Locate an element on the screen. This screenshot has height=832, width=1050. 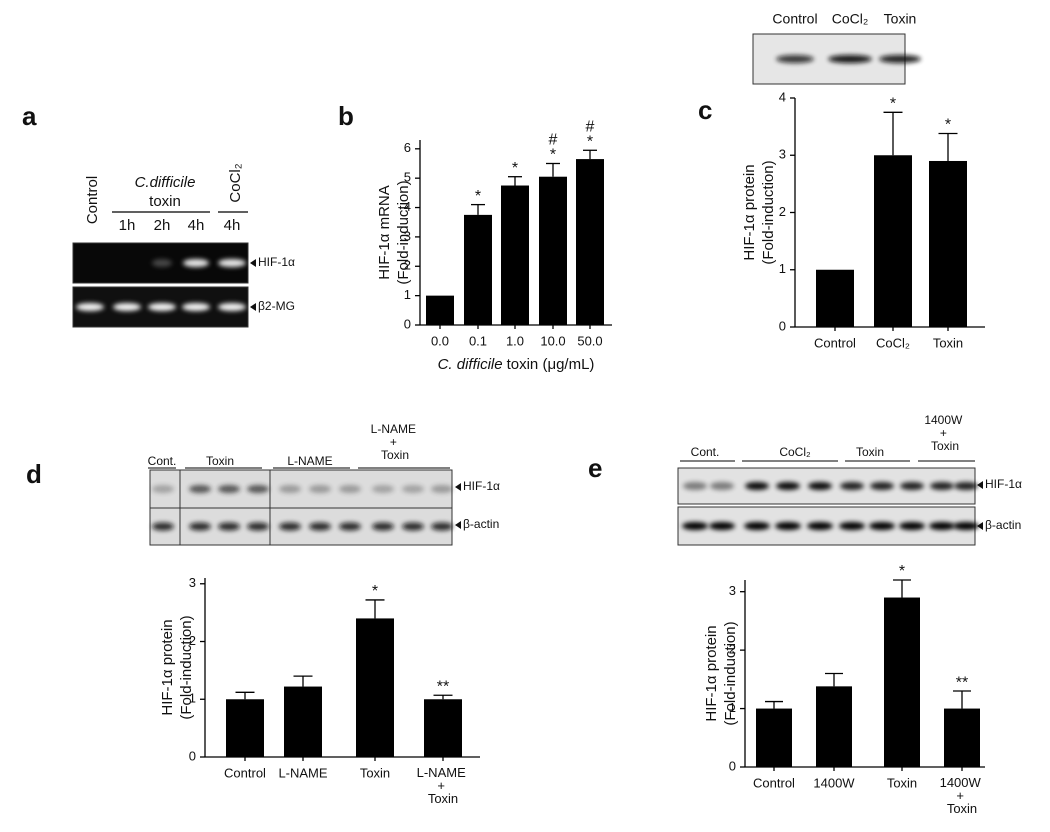
group-label: L-NAME + Toxin is located at coordinates (395, 442).